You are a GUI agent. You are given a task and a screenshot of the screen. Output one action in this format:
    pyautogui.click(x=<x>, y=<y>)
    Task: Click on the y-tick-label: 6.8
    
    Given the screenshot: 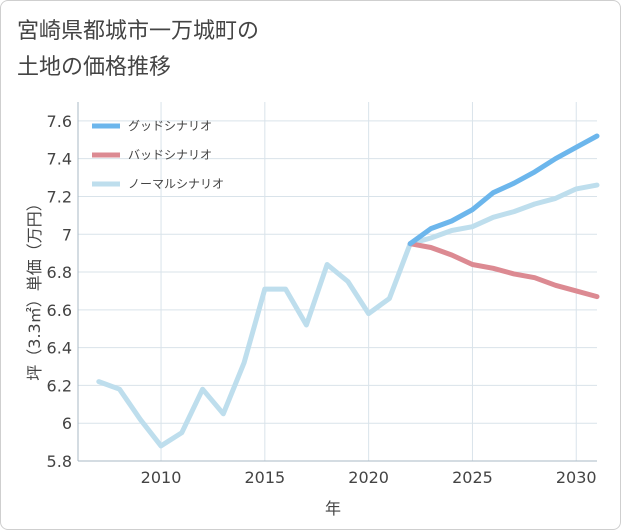 What is the action you would take?
    pyautogui.click(x=59, y=272)
    